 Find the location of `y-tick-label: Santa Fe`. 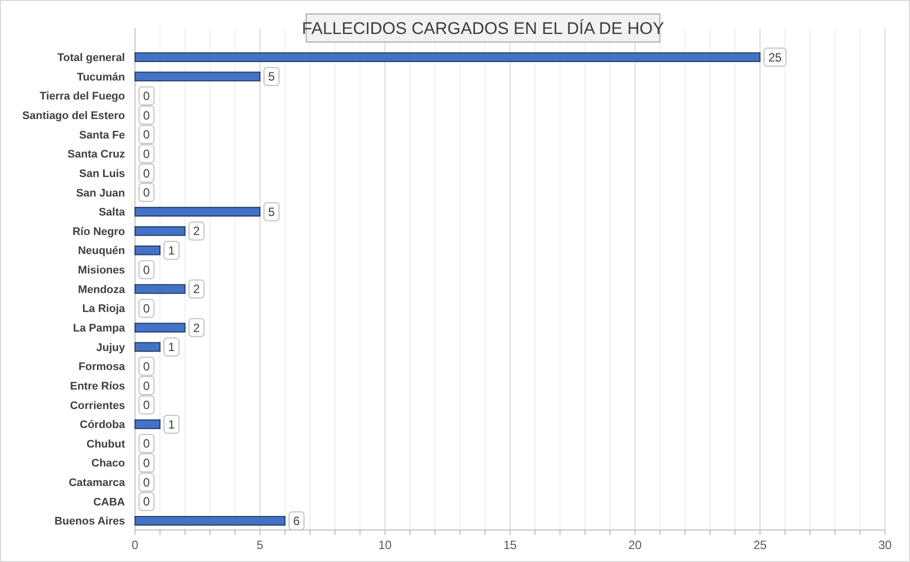

y-tick-label: Santa Fe is located at coordinates (102, 135).